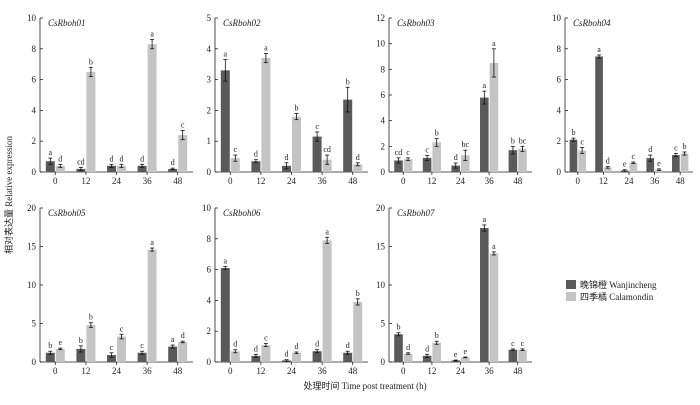  What do you see at coordinates (403, 181) in the screenshot?
I see `x-tick-label: 0` at bounding box center [403, 181].